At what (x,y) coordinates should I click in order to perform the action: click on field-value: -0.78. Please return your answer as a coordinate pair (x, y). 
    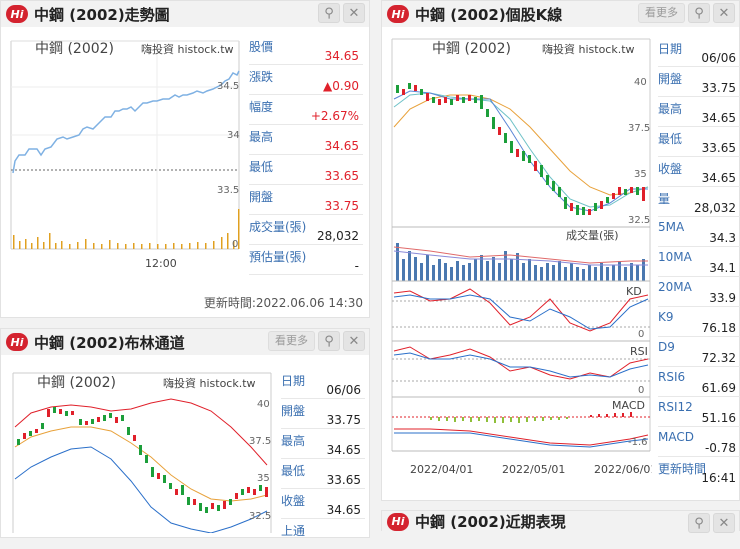
    Looking at the image, I should click on (720, 448).